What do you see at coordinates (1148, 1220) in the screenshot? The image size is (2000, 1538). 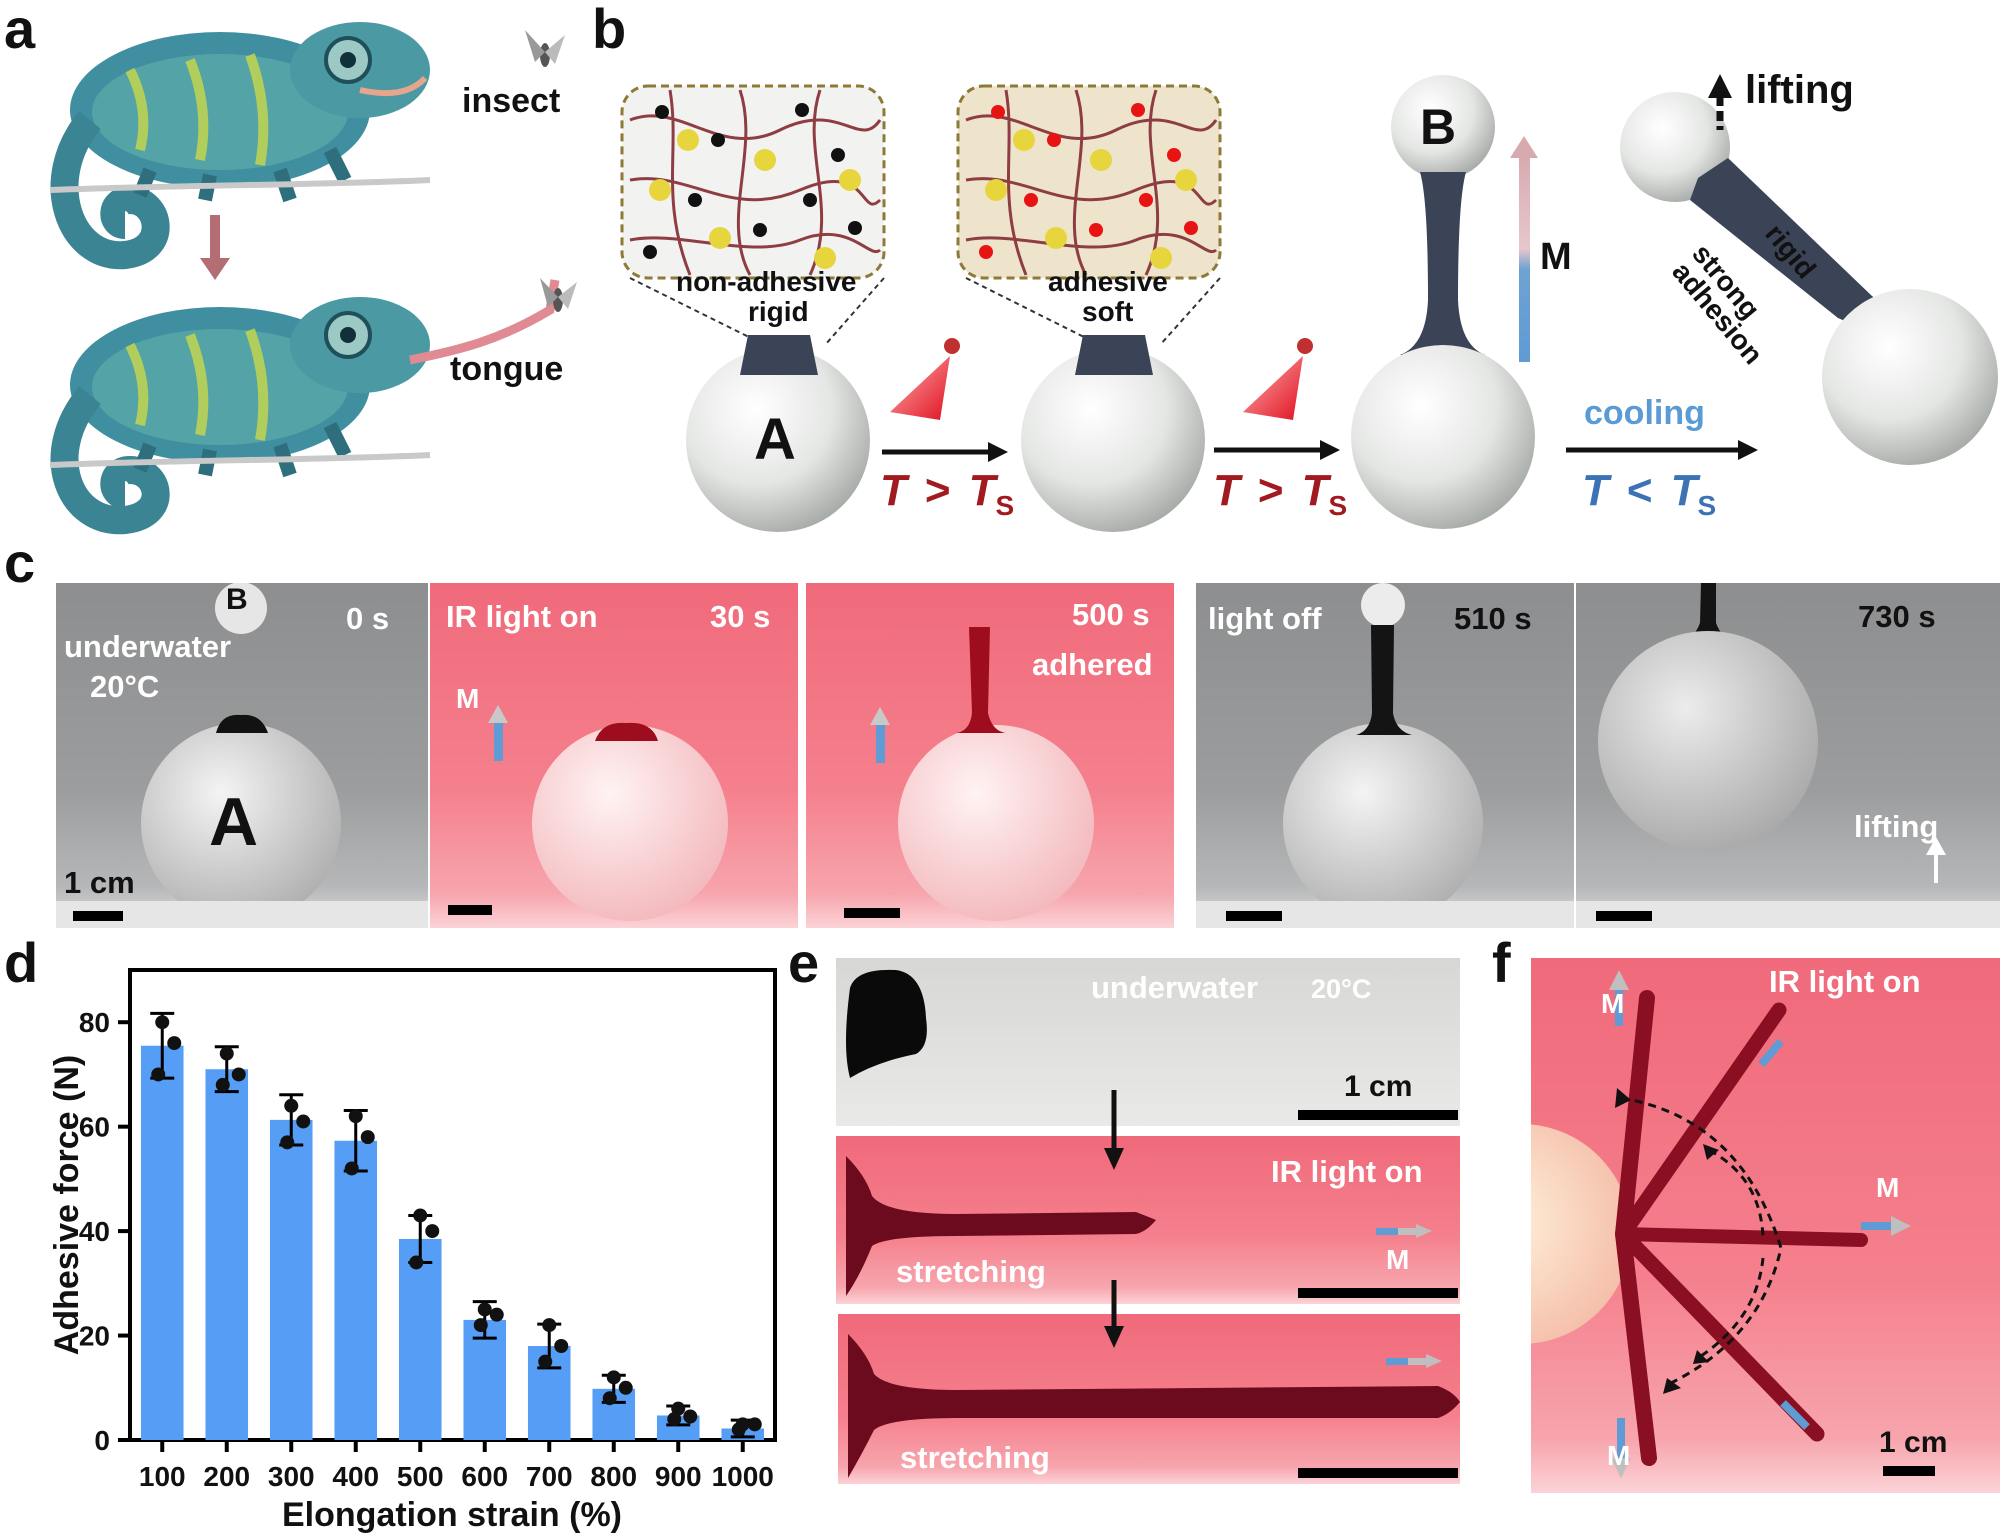 I see `e-middle-frame: IR light on M stretching` at bounding box center [1148, 1220].